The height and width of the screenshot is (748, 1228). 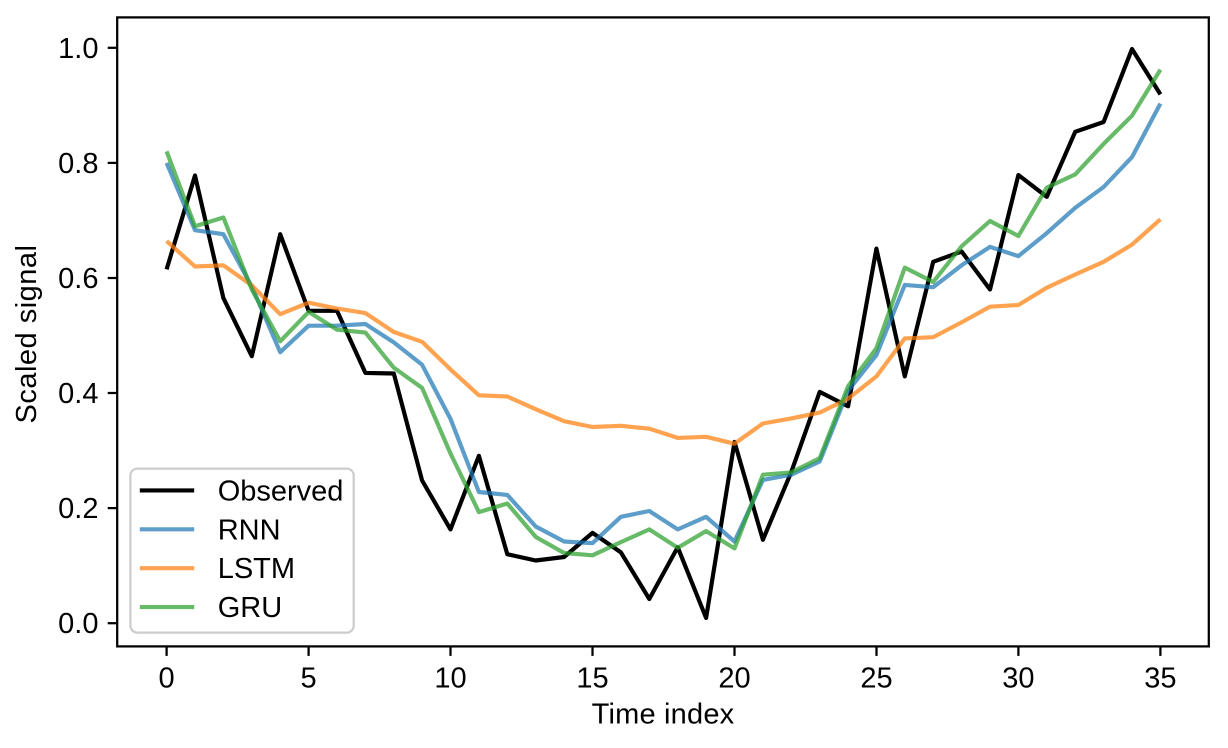 What do you see at coordinates (78, 164) in the screenshot?
I see `svg-text: 0.8` at bounding box center [78, 164].